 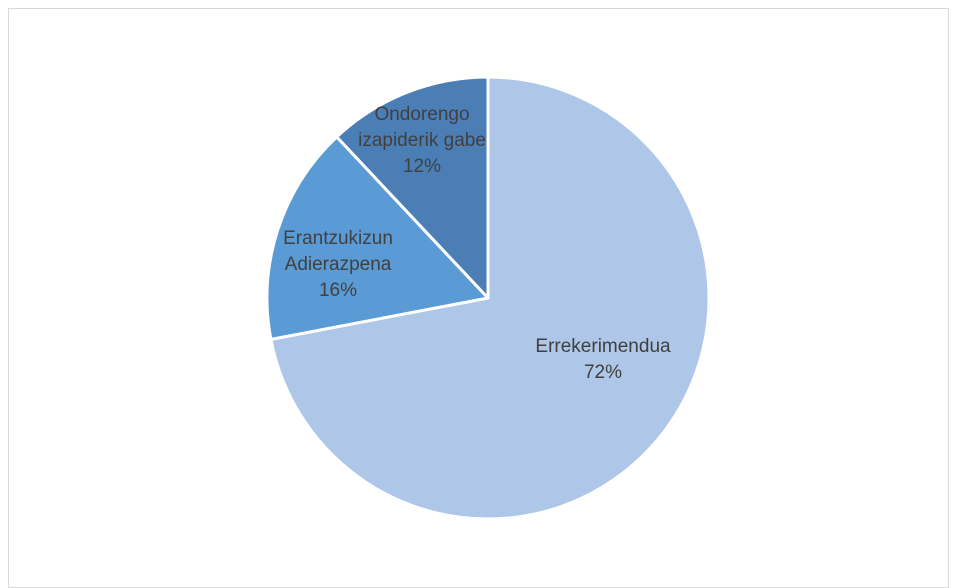 What do you see at coordinates (603, 359) in the screenshot?
I see `slice-label-1: Errekerimendua 72%` at bounding box center [603, 359].